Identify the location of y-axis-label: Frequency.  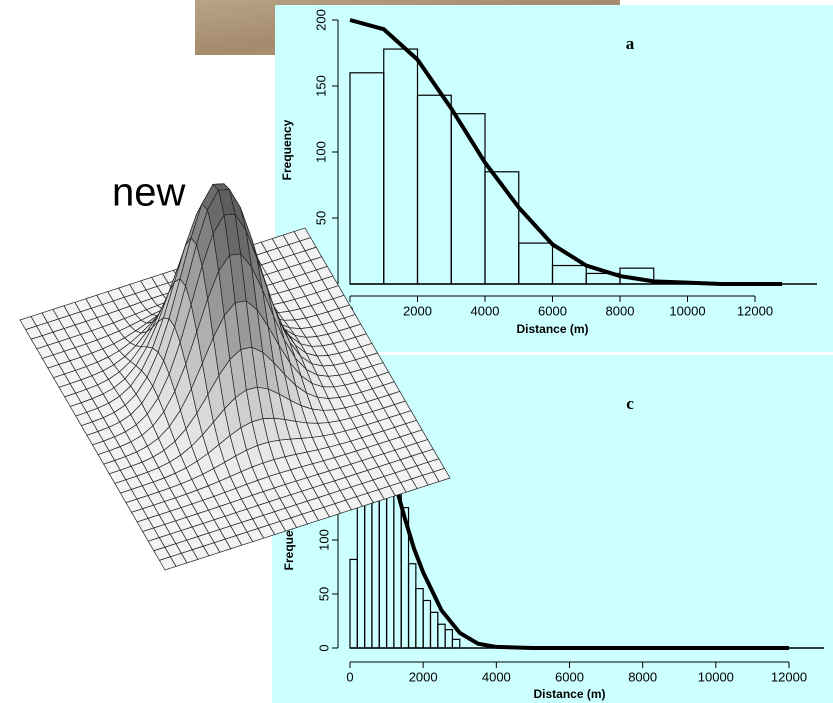
(287, 149).